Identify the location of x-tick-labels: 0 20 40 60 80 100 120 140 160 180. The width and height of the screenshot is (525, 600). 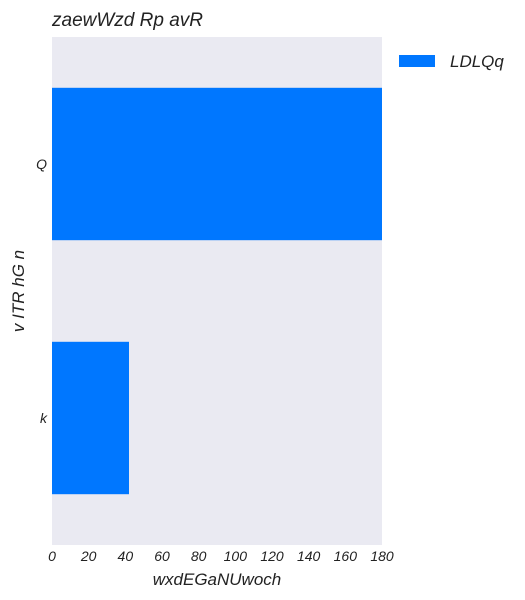
(221, 556).